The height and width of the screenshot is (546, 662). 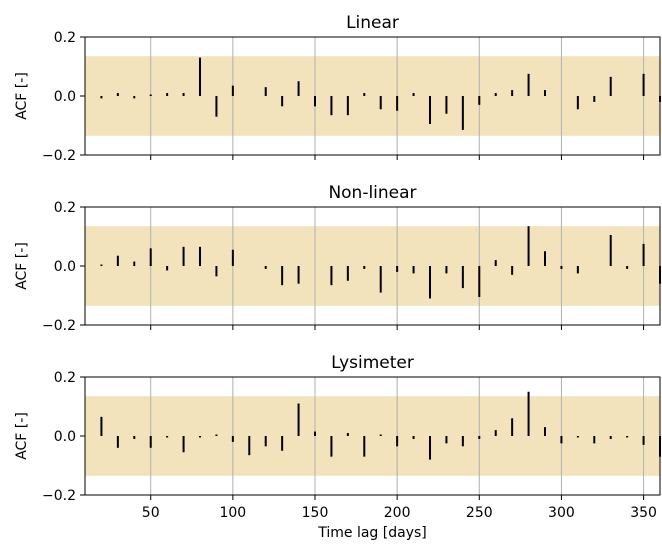 What do you see at coordinates (561, 513) in the screenshot?
I see `x-tick-label: 300` at bounding box center [561, 513].